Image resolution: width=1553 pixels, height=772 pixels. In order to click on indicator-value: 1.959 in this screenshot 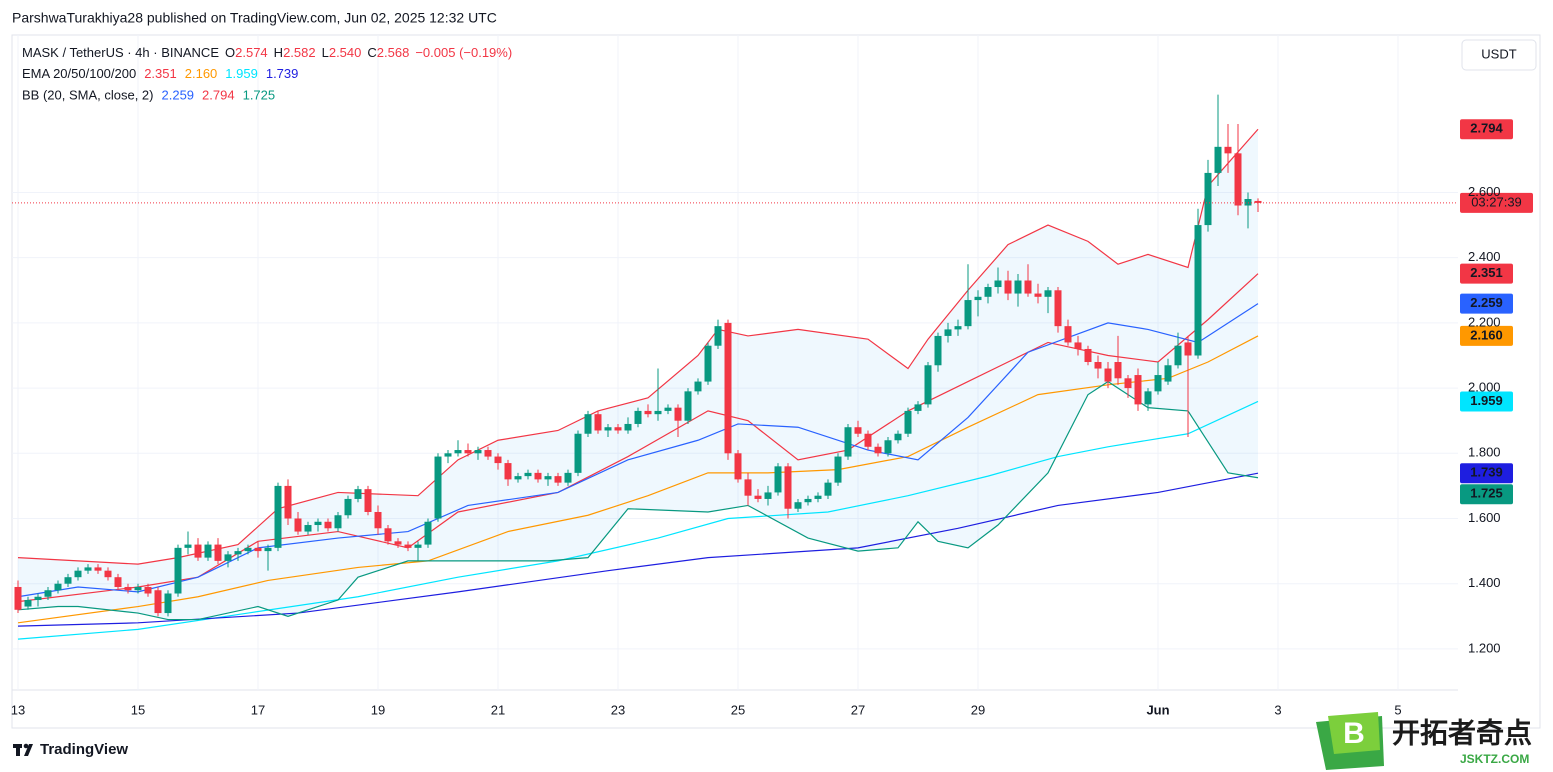, I will do `click(241, 73)`.